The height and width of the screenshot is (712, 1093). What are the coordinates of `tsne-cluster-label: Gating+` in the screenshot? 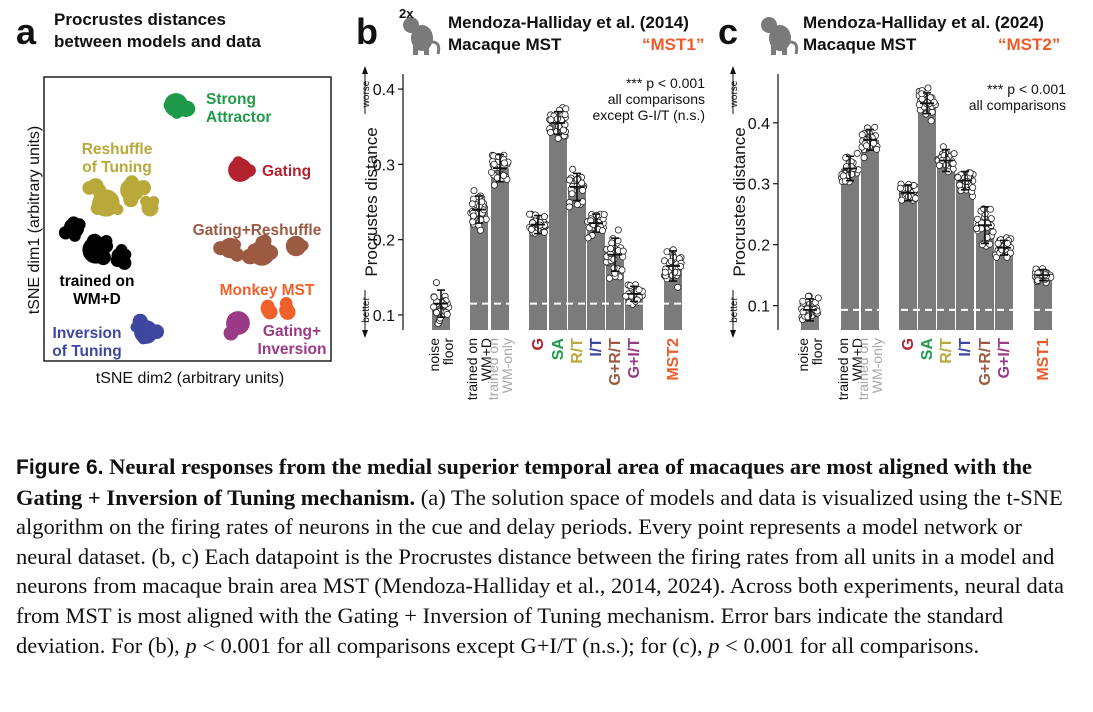 It's located at (292, 331).